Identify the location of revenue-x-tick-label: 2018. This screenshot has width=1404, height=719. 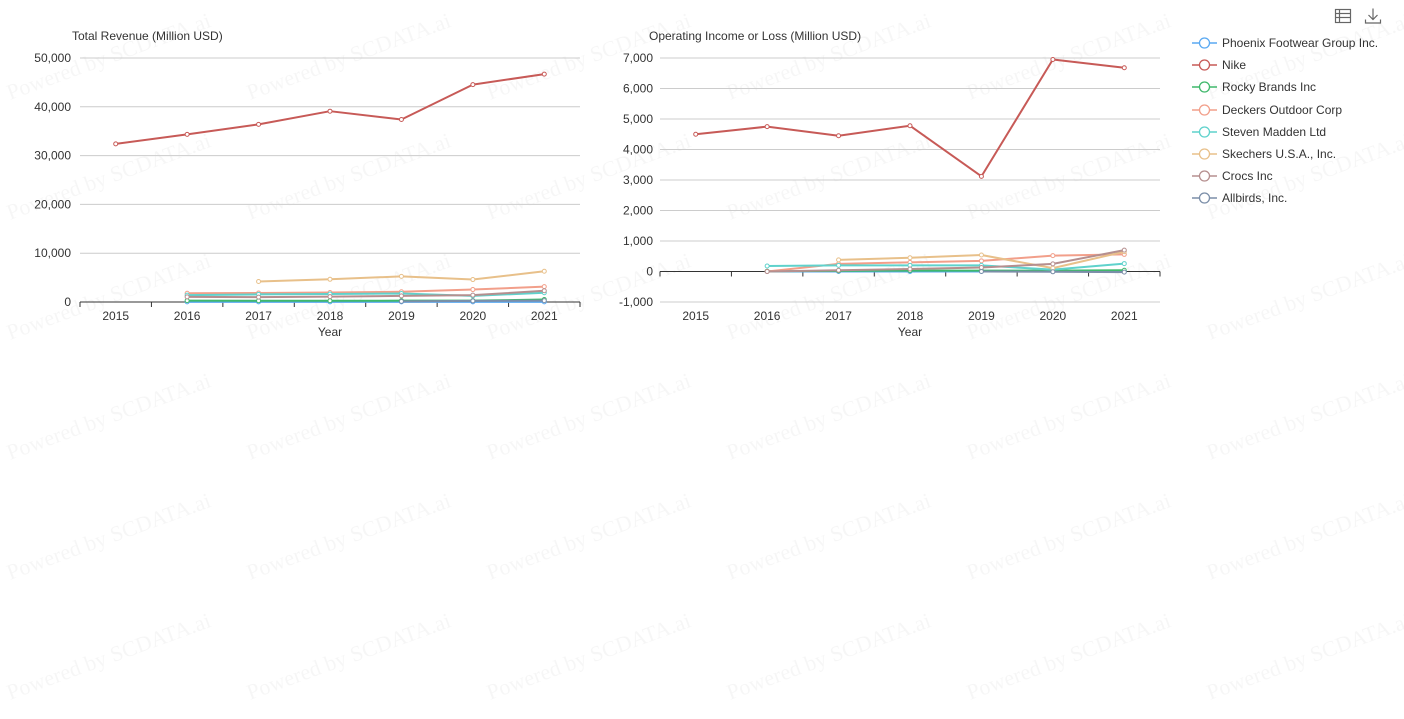
(330, 316).